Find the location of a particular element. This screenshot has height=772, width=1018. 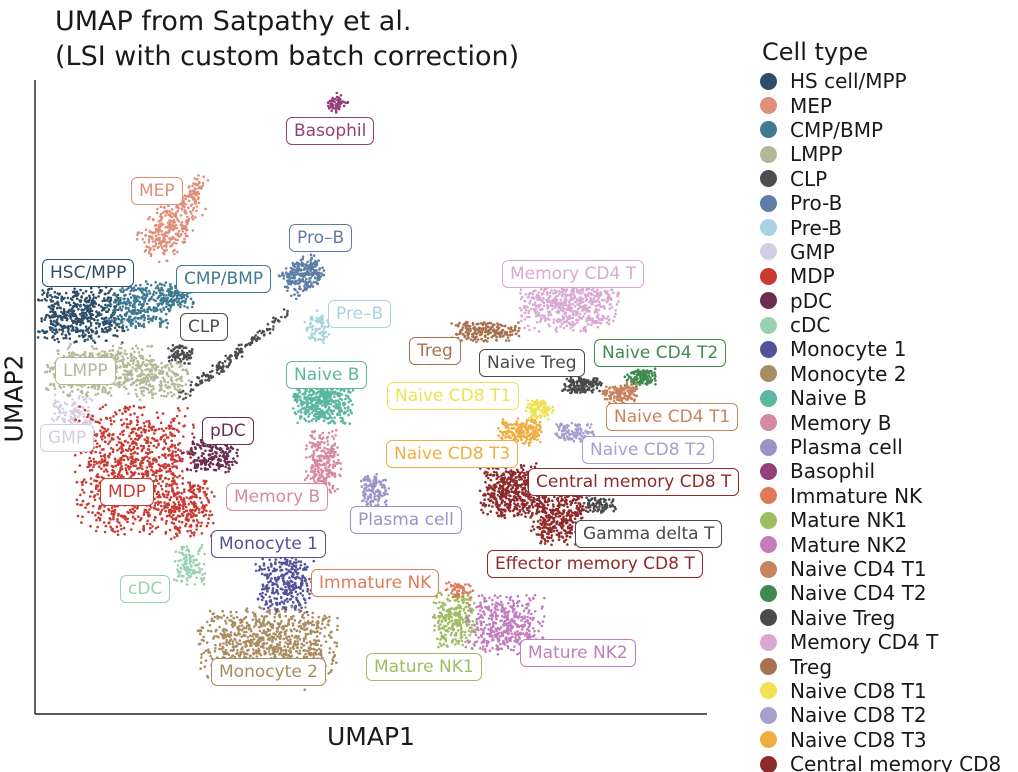

legend-item: Naive CD8 T2 is located at coordinates (880, 715).